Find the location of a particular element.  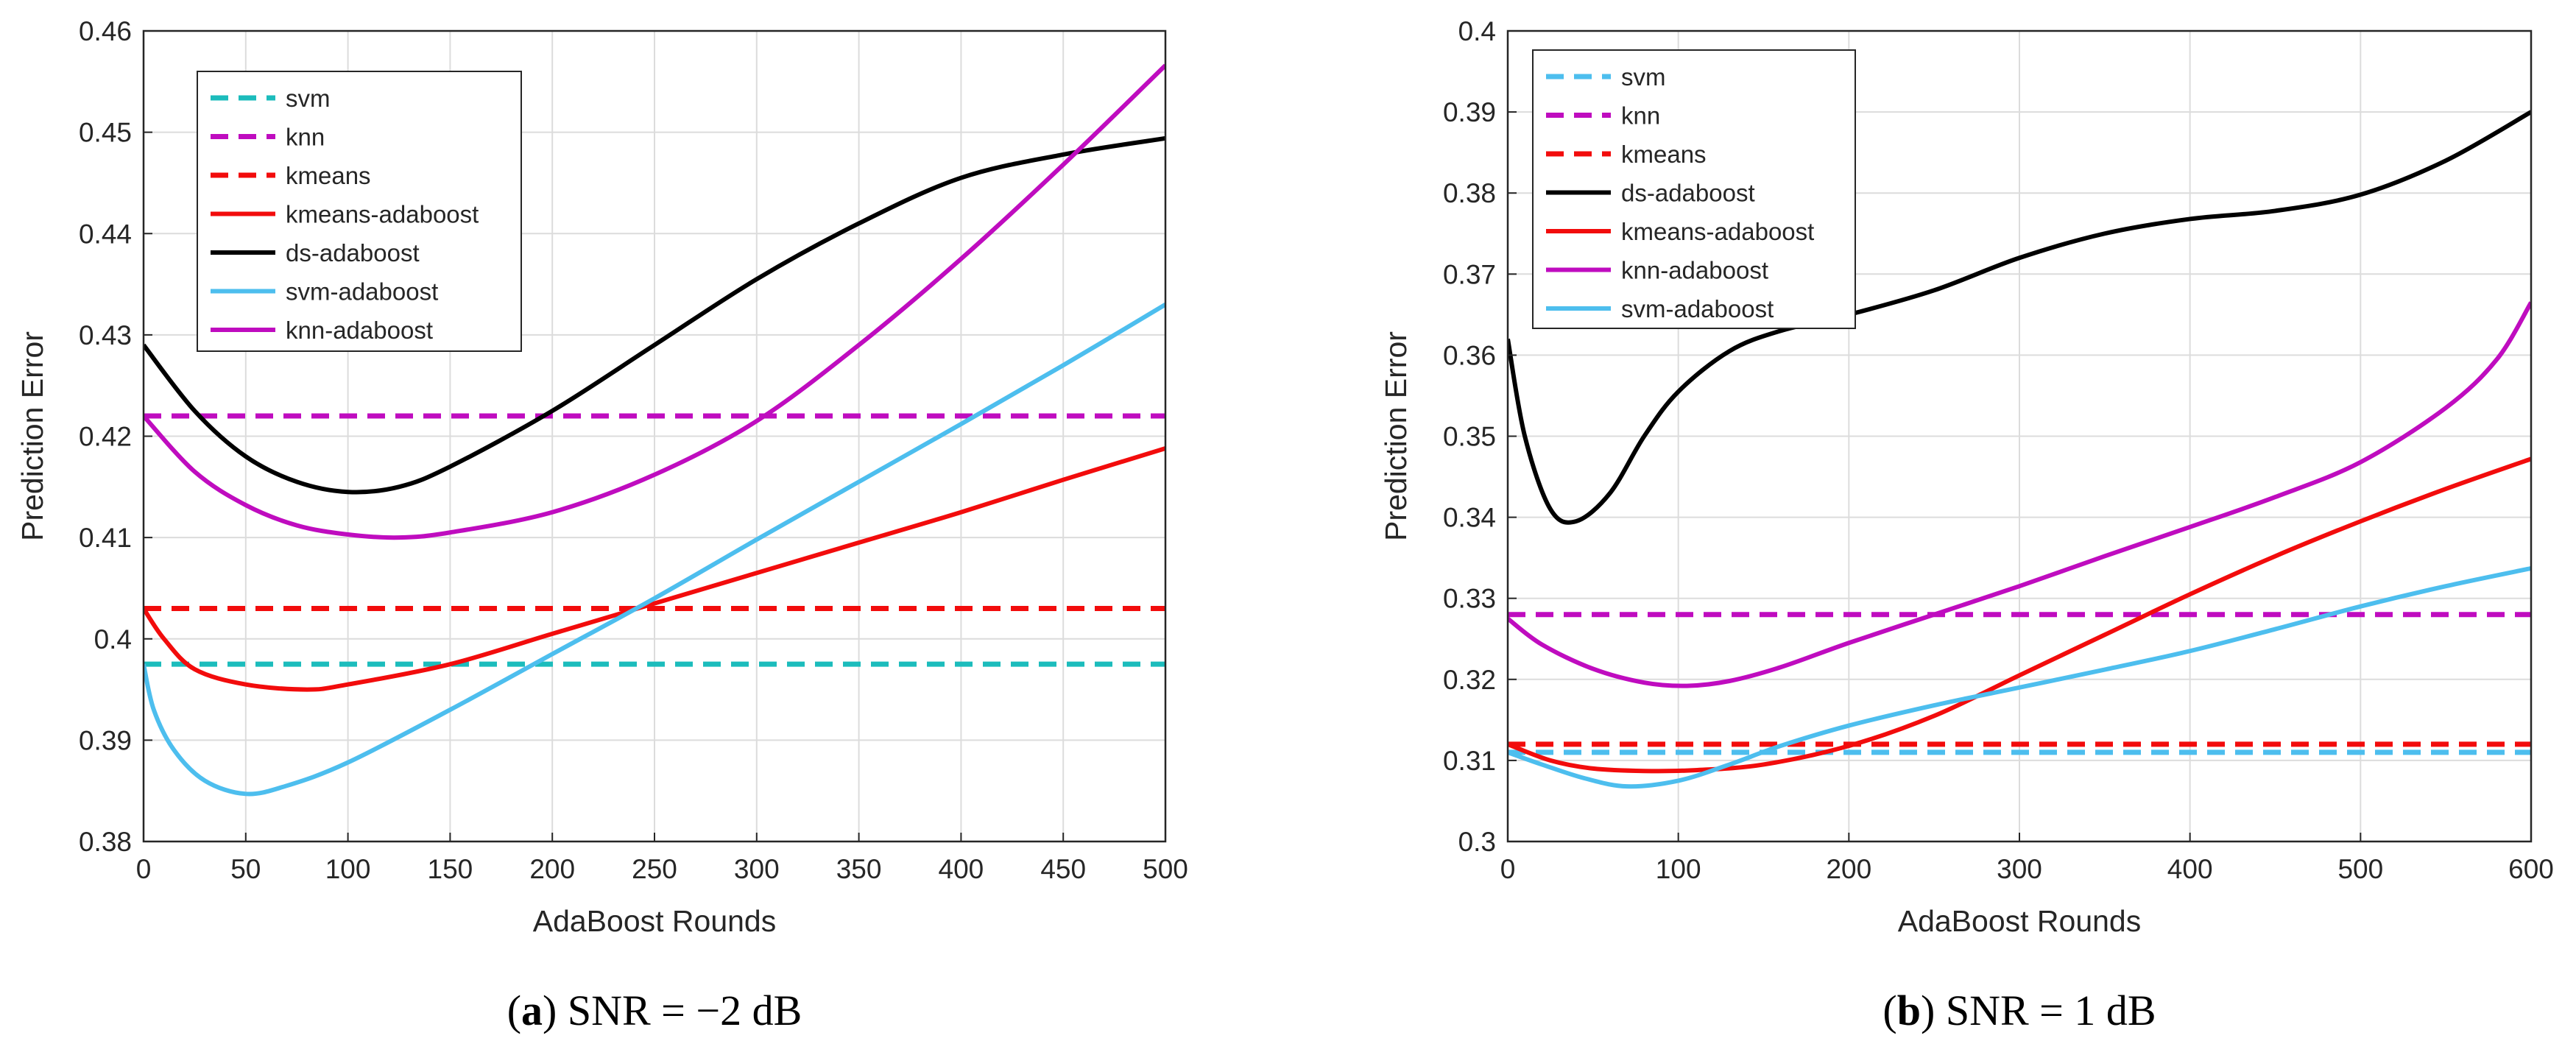

panel-caption: (a) SNR = −2 dB is located at coordinates (654, 1010).